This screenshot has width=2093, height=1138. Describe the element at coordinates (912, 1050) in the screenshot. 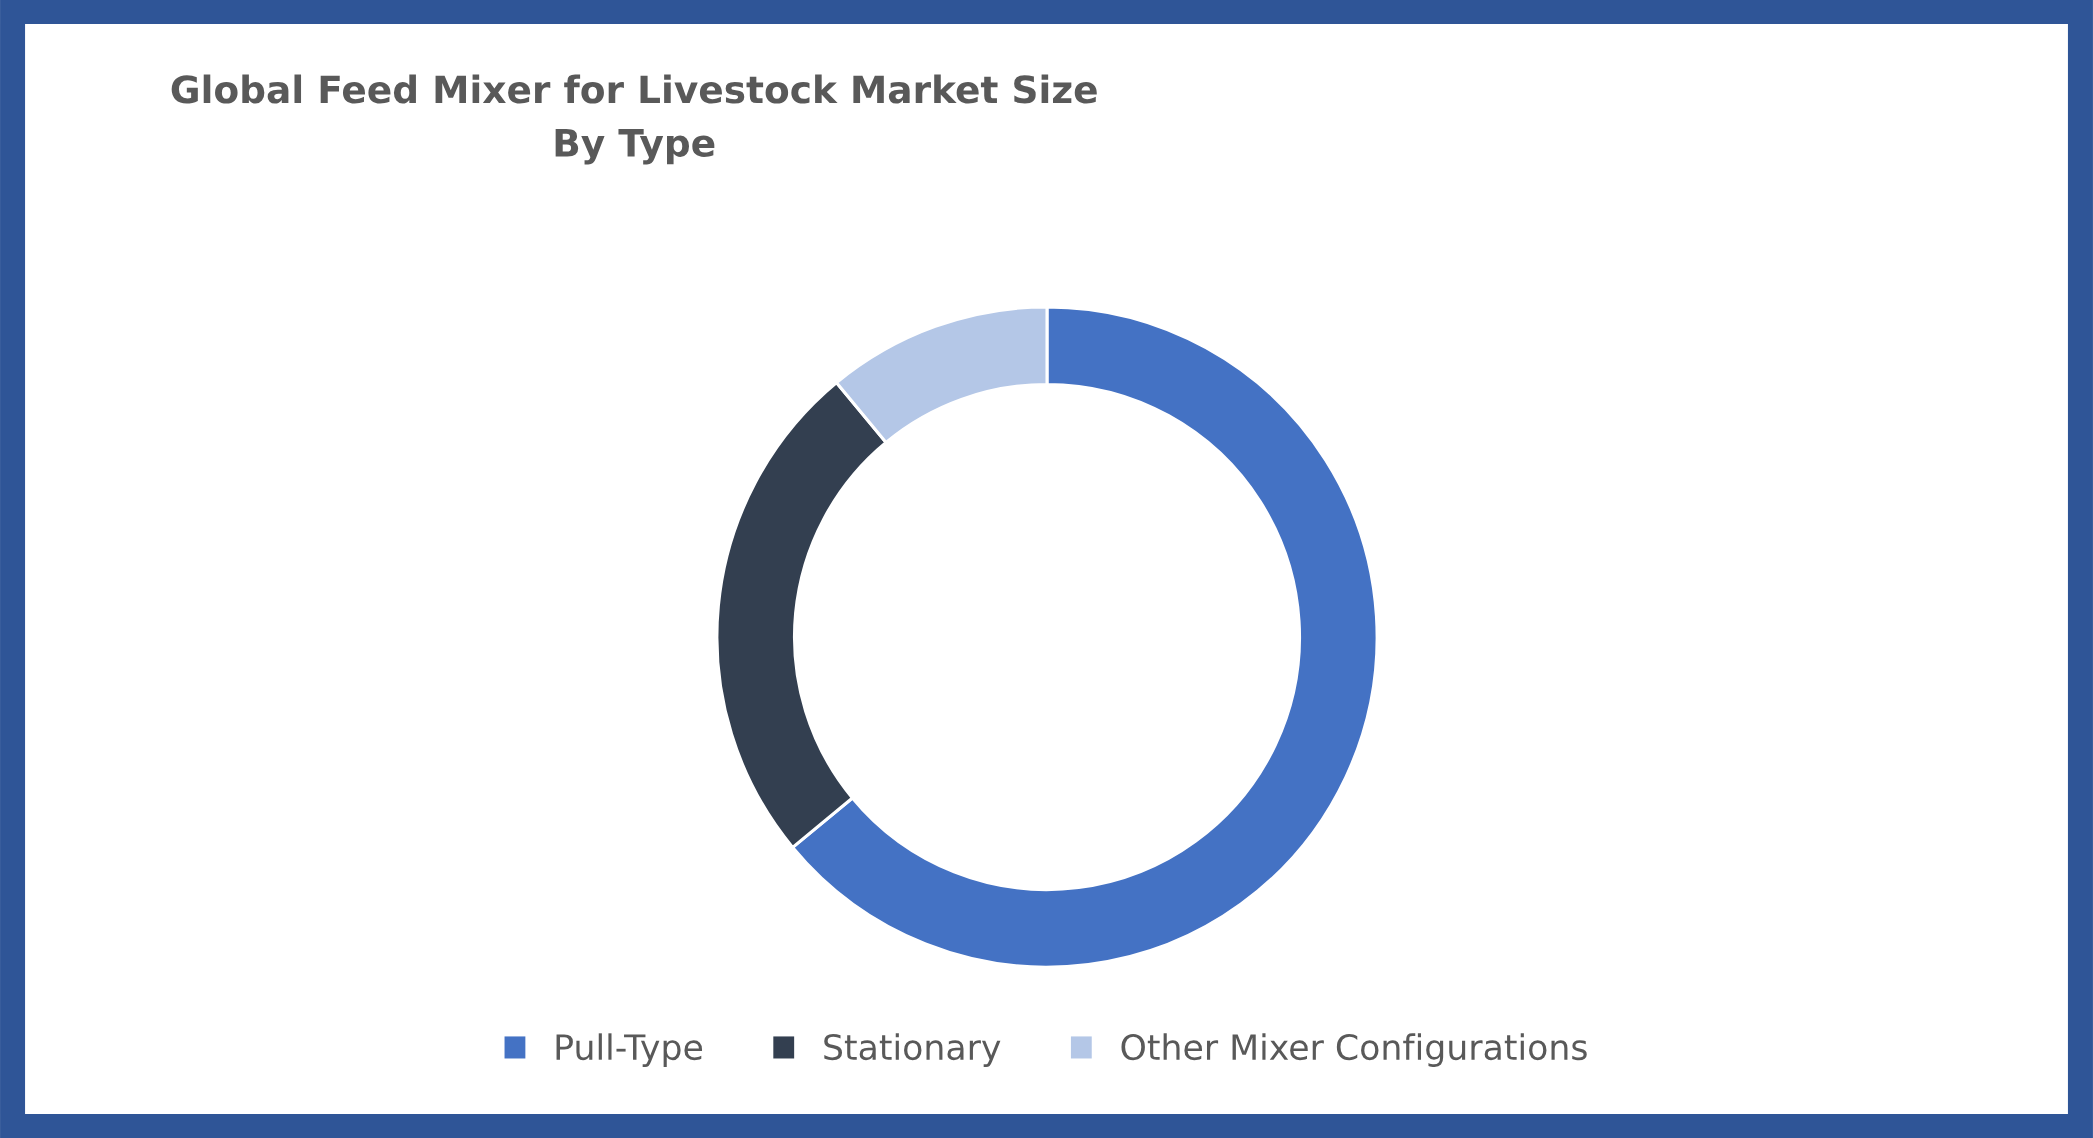

I see `legend-label: Stationary` at that location.